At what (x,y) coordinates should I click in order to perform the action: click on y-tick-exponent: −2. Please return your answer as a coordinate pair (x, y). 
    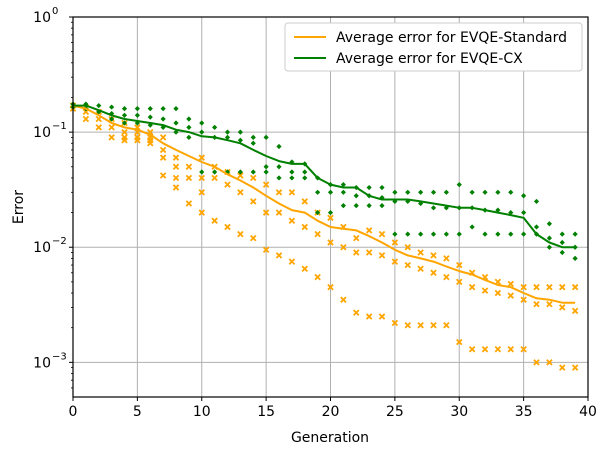
    Looking at the image, I should click on (59, 241).